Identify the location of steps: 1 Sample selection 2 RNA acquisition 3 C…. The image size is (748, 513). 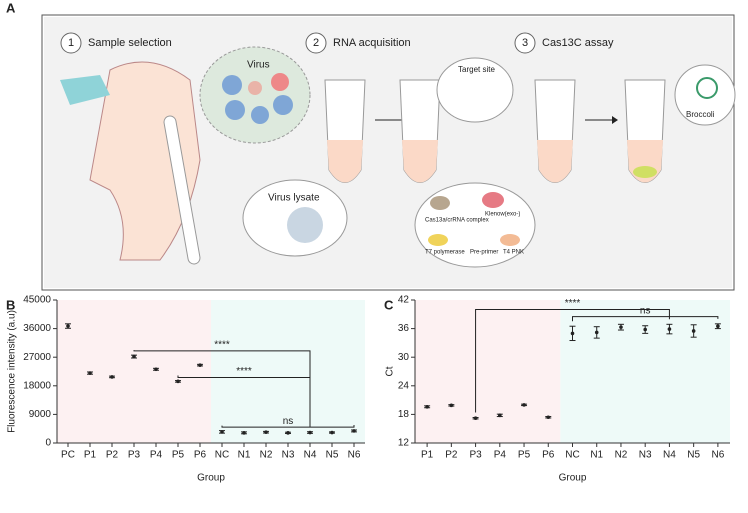
(337, 43).